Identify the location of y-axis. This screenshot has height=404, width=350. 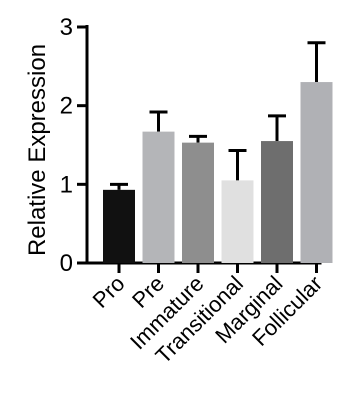
(83, 145).